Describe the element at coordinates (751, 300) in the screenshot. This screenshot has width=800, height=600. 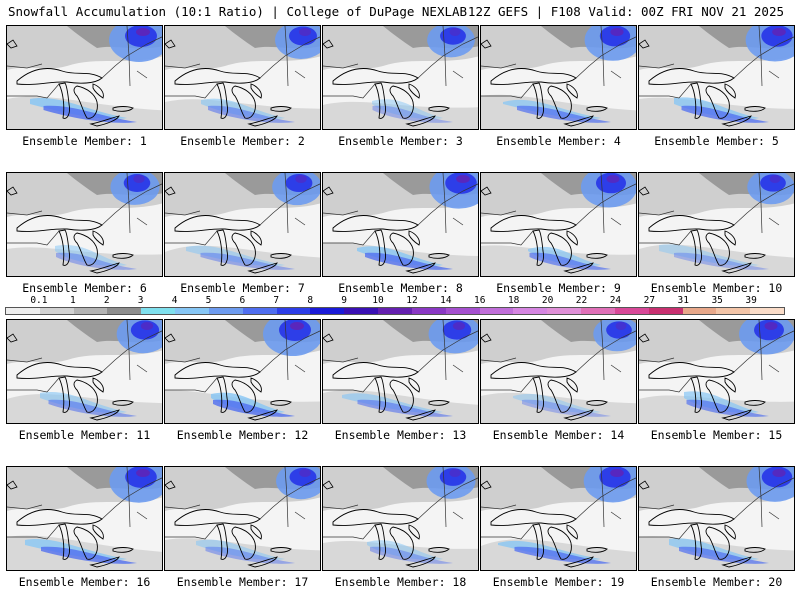
I see `colorbar-tick-label: 39` at that location.